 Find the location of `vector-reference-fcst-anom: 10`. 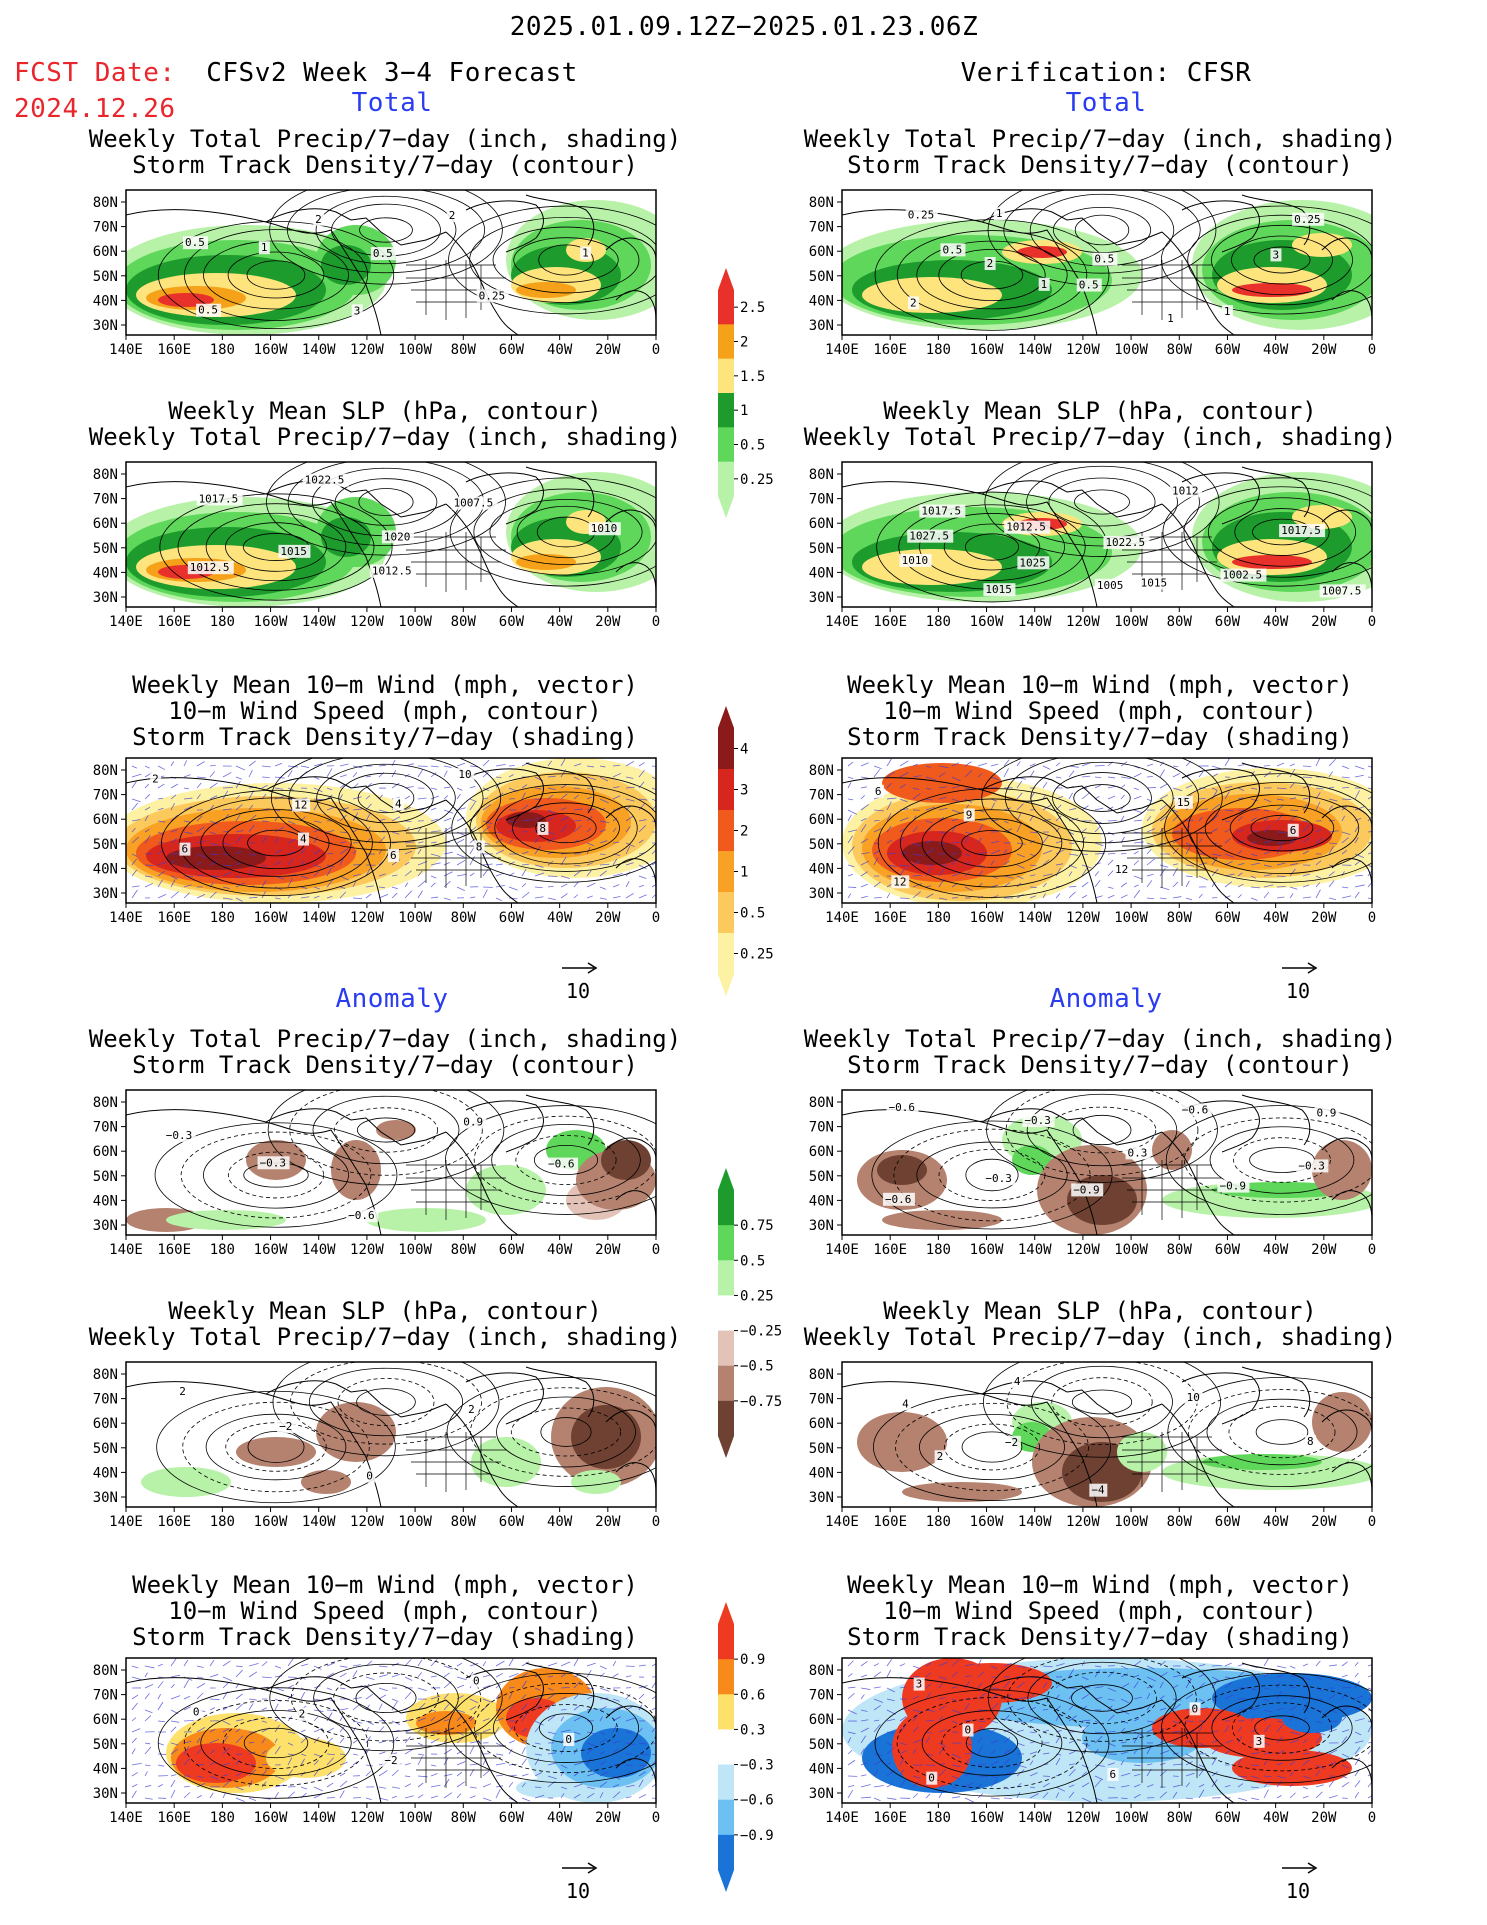

vector-reference-fcst-anom: 10 is located at coordinates (580, 1881).